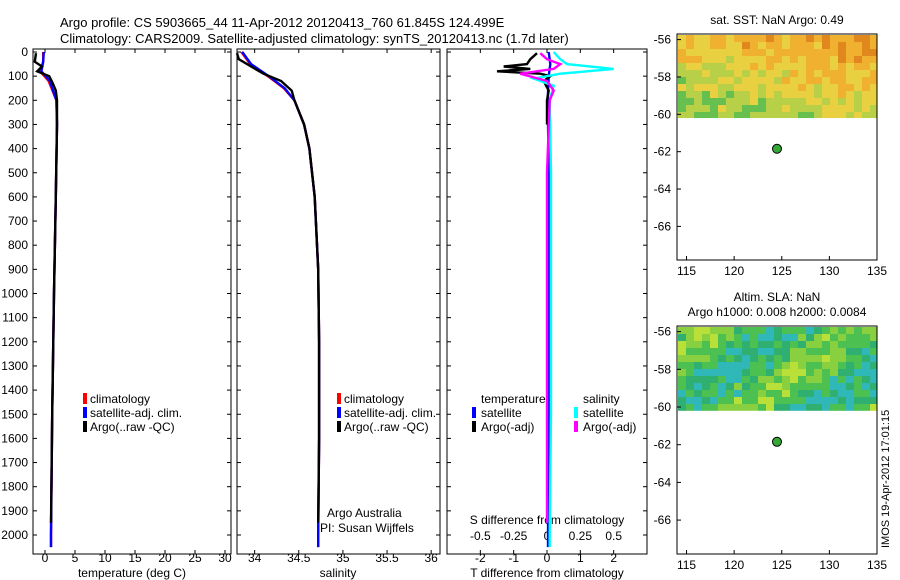 The image size is (900, 580). Describe the element at coordinates (474, 426) in the screenshot. I see `legend-swatch-t-argo` at that location.